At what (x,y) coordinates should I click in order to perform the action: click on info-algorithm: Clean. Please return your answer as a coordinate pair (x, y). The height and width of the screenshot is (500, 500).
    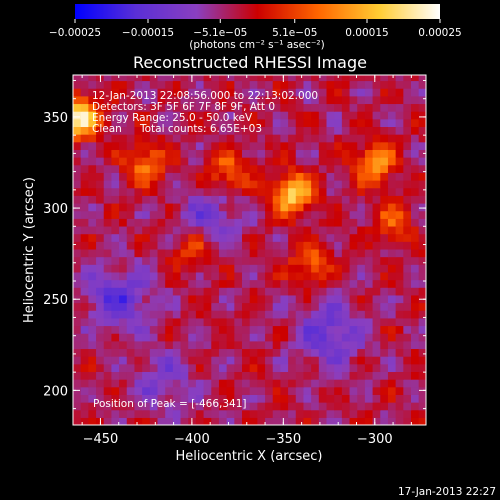
    Looking at the image, I should click on (107, 129).